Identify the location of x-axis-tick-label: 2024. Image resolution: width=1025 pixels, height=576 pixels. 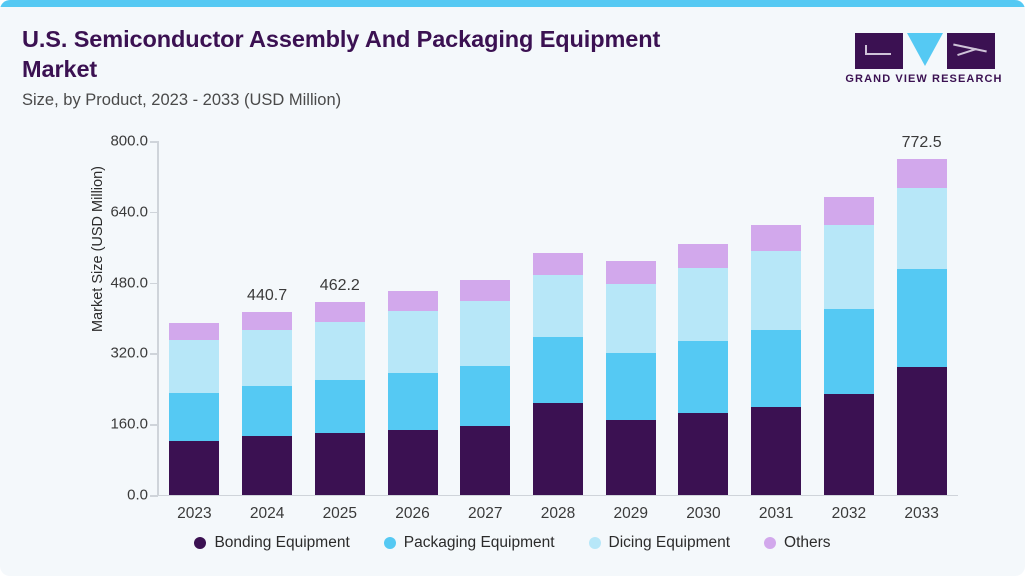
(267, 513).